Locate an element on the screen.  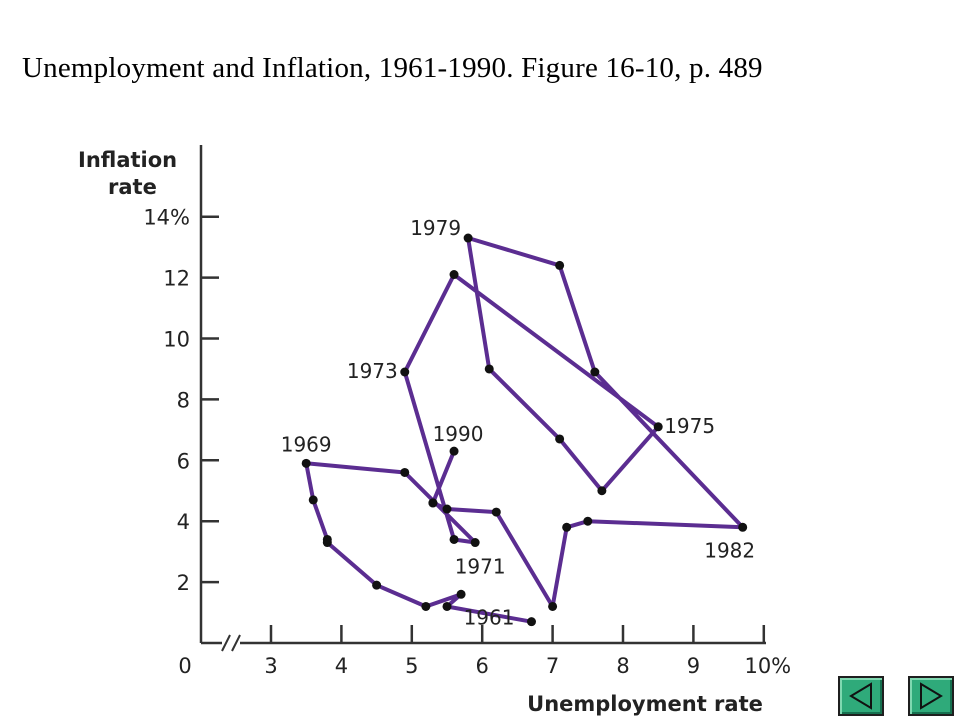
data-point-1968 is located at coordinates (313, 500).